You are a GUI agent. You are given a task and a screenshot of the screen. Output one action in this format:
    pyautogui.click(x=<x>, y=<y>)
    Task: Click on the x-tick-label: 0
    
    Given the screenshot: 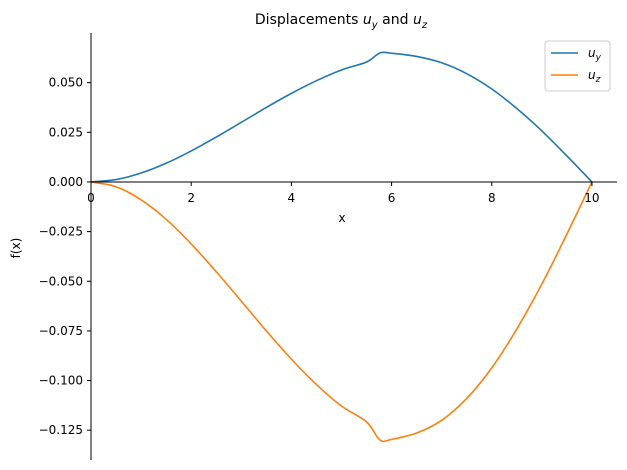 What is the action you would take?
    pyautogui.click(x=91, y=198)
    